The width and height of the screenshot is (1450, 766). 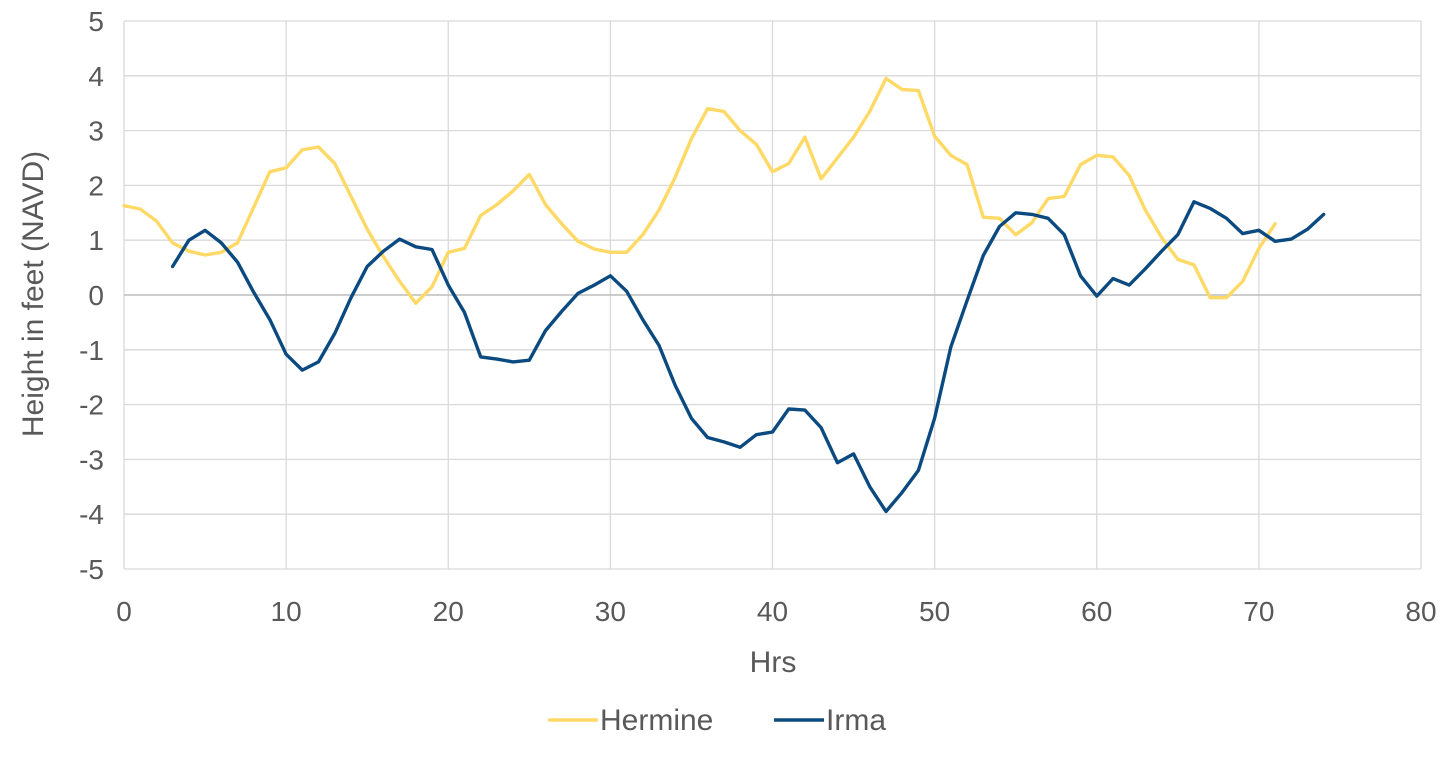 I want to click on x-tick-label: 60, so click(x=1096, y=611).